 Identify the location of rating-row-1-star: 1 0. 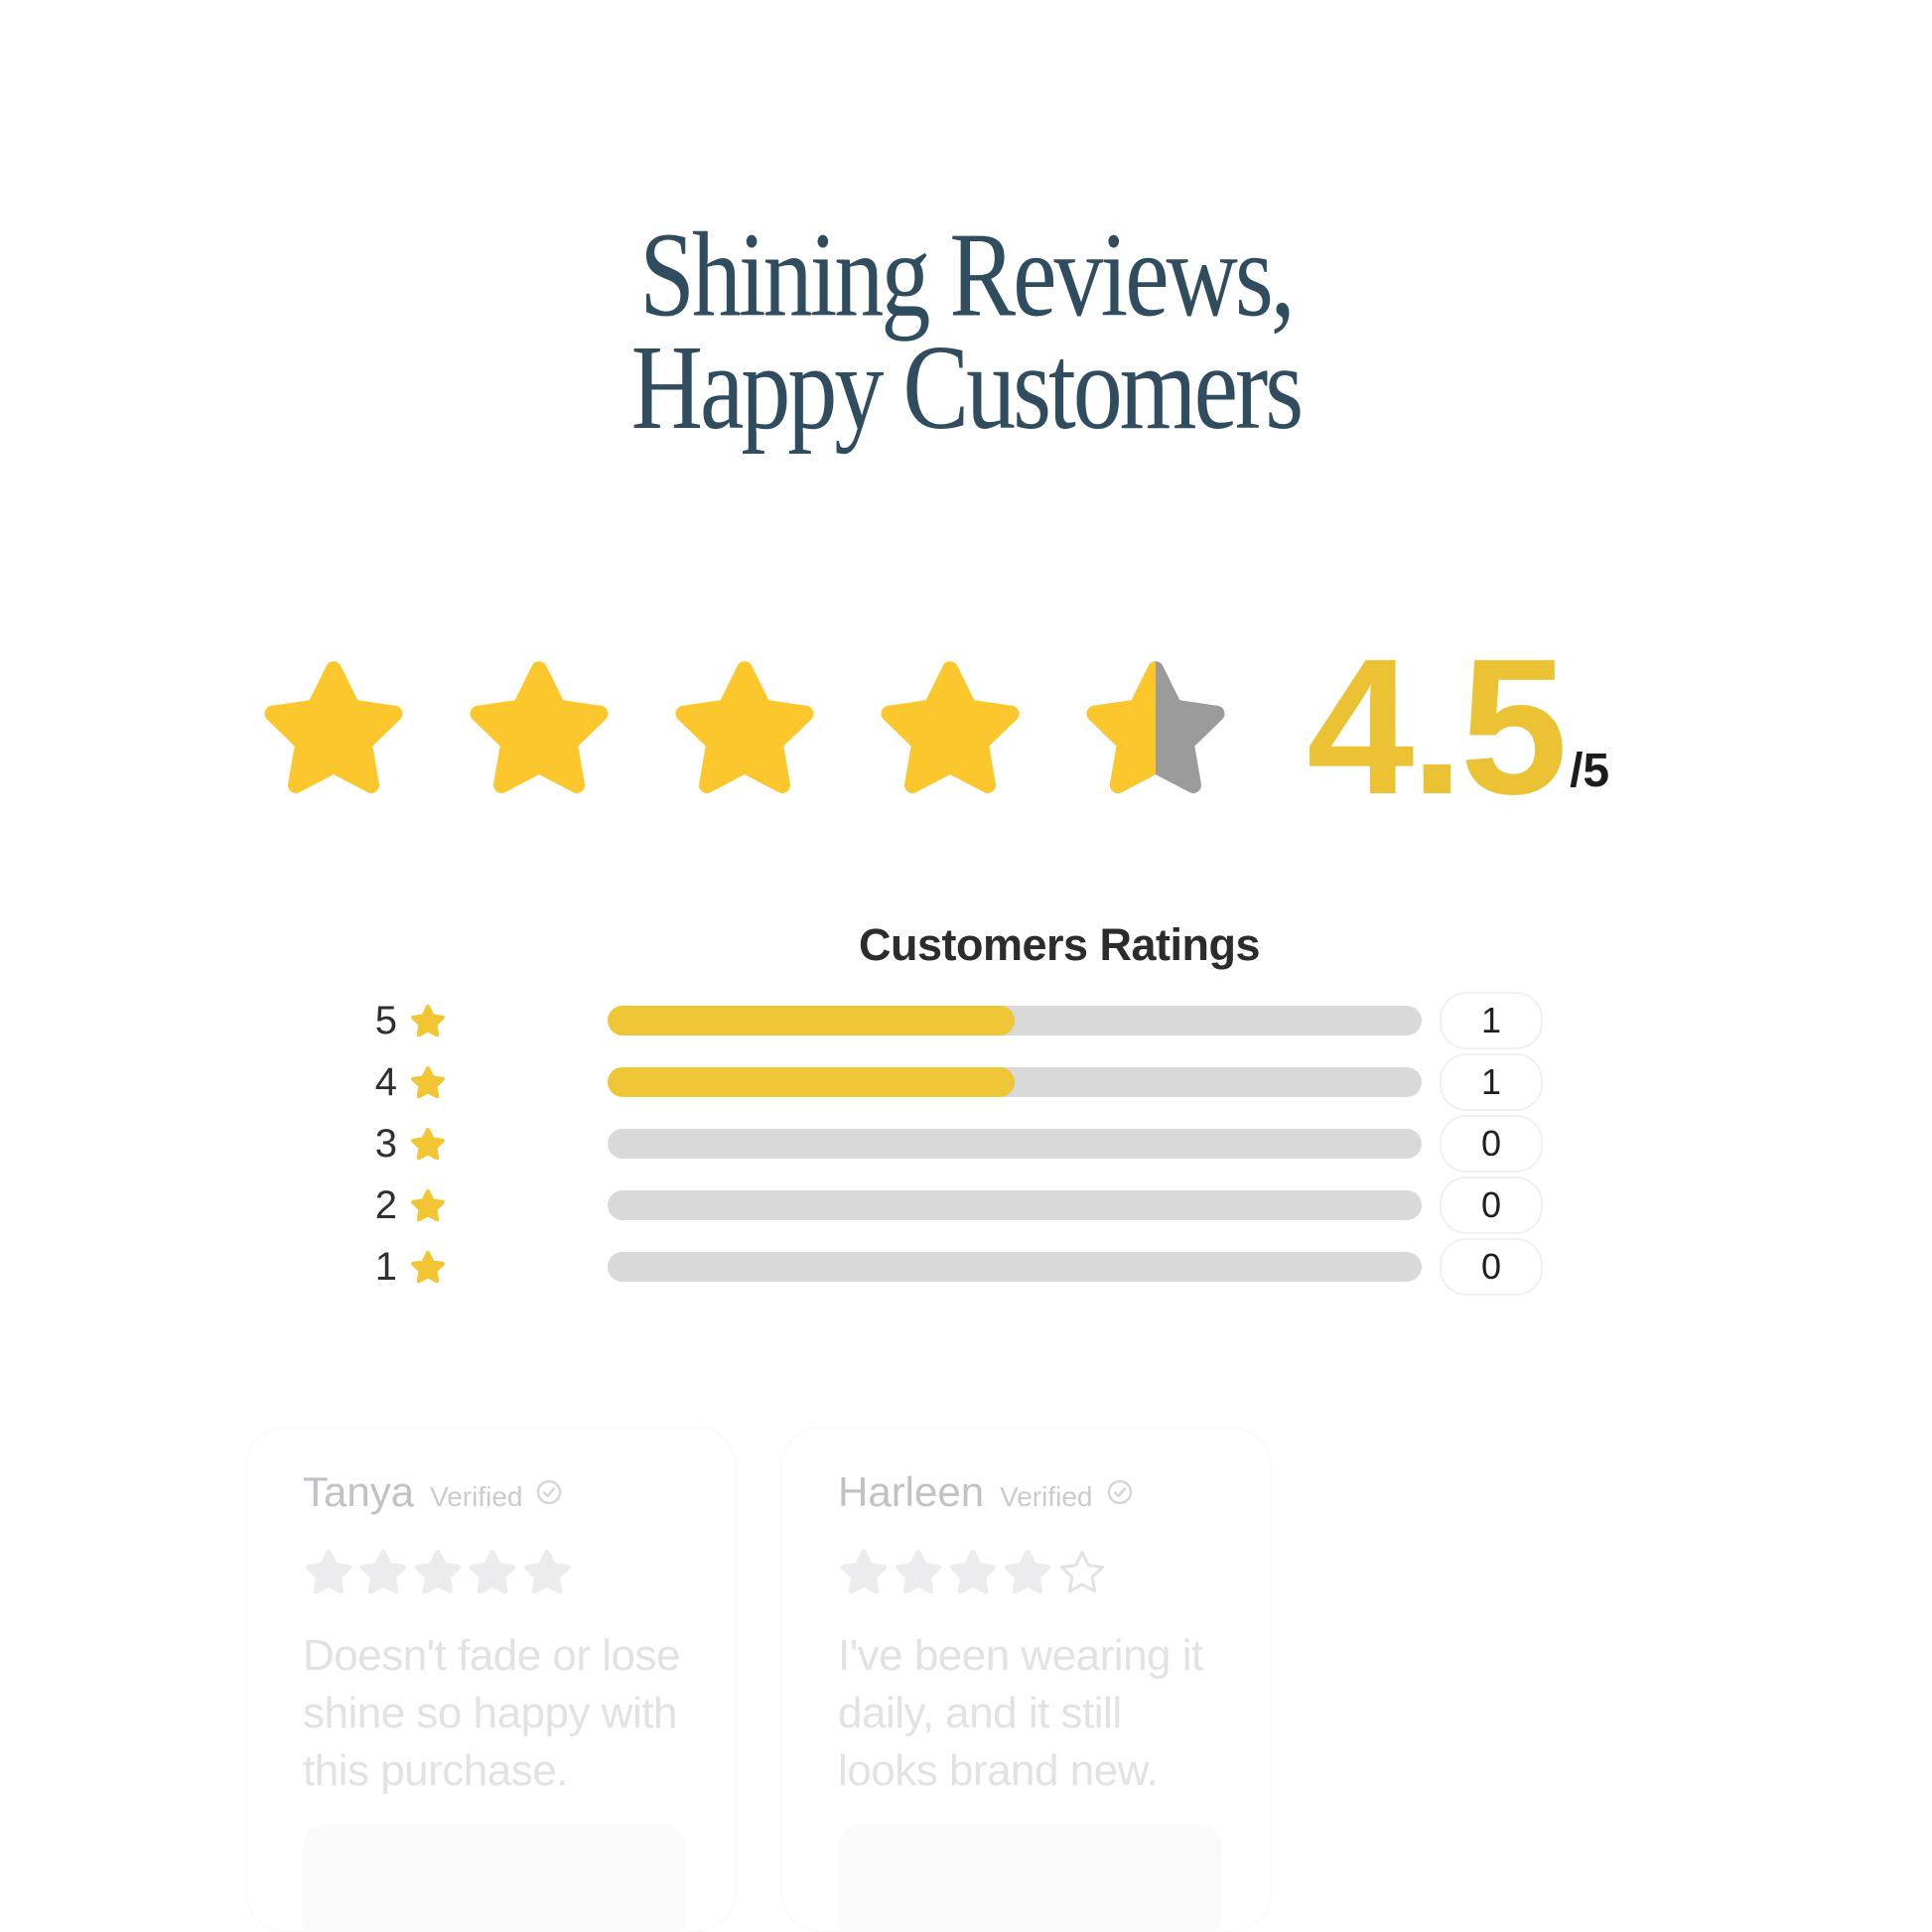
(966, 1267).